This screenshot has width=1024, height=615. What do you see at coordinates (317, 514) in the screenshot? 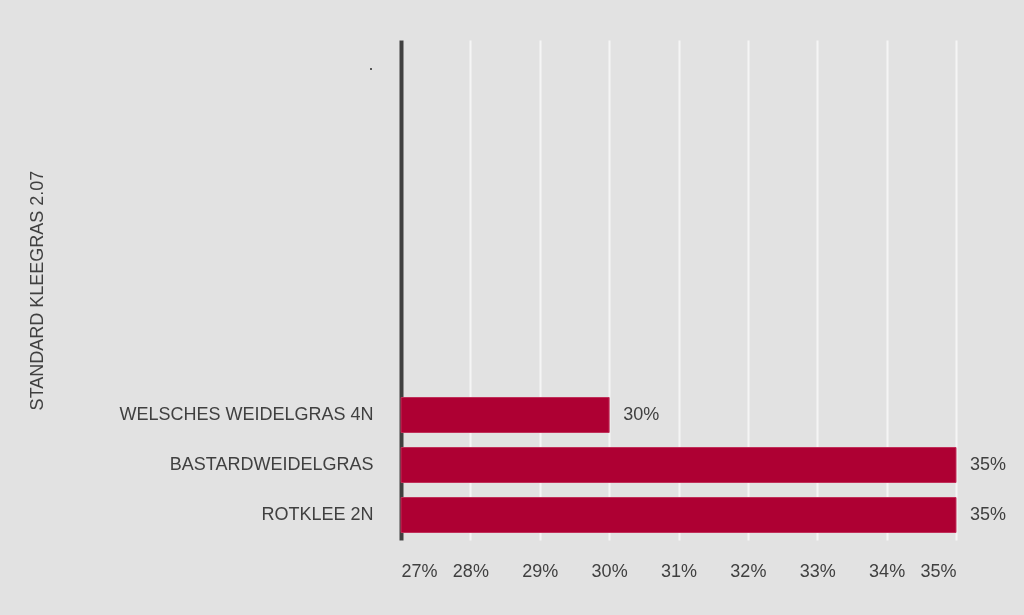
I see `y-tick-label: ROTKLEE 2N` at bounding box center [317, 514].